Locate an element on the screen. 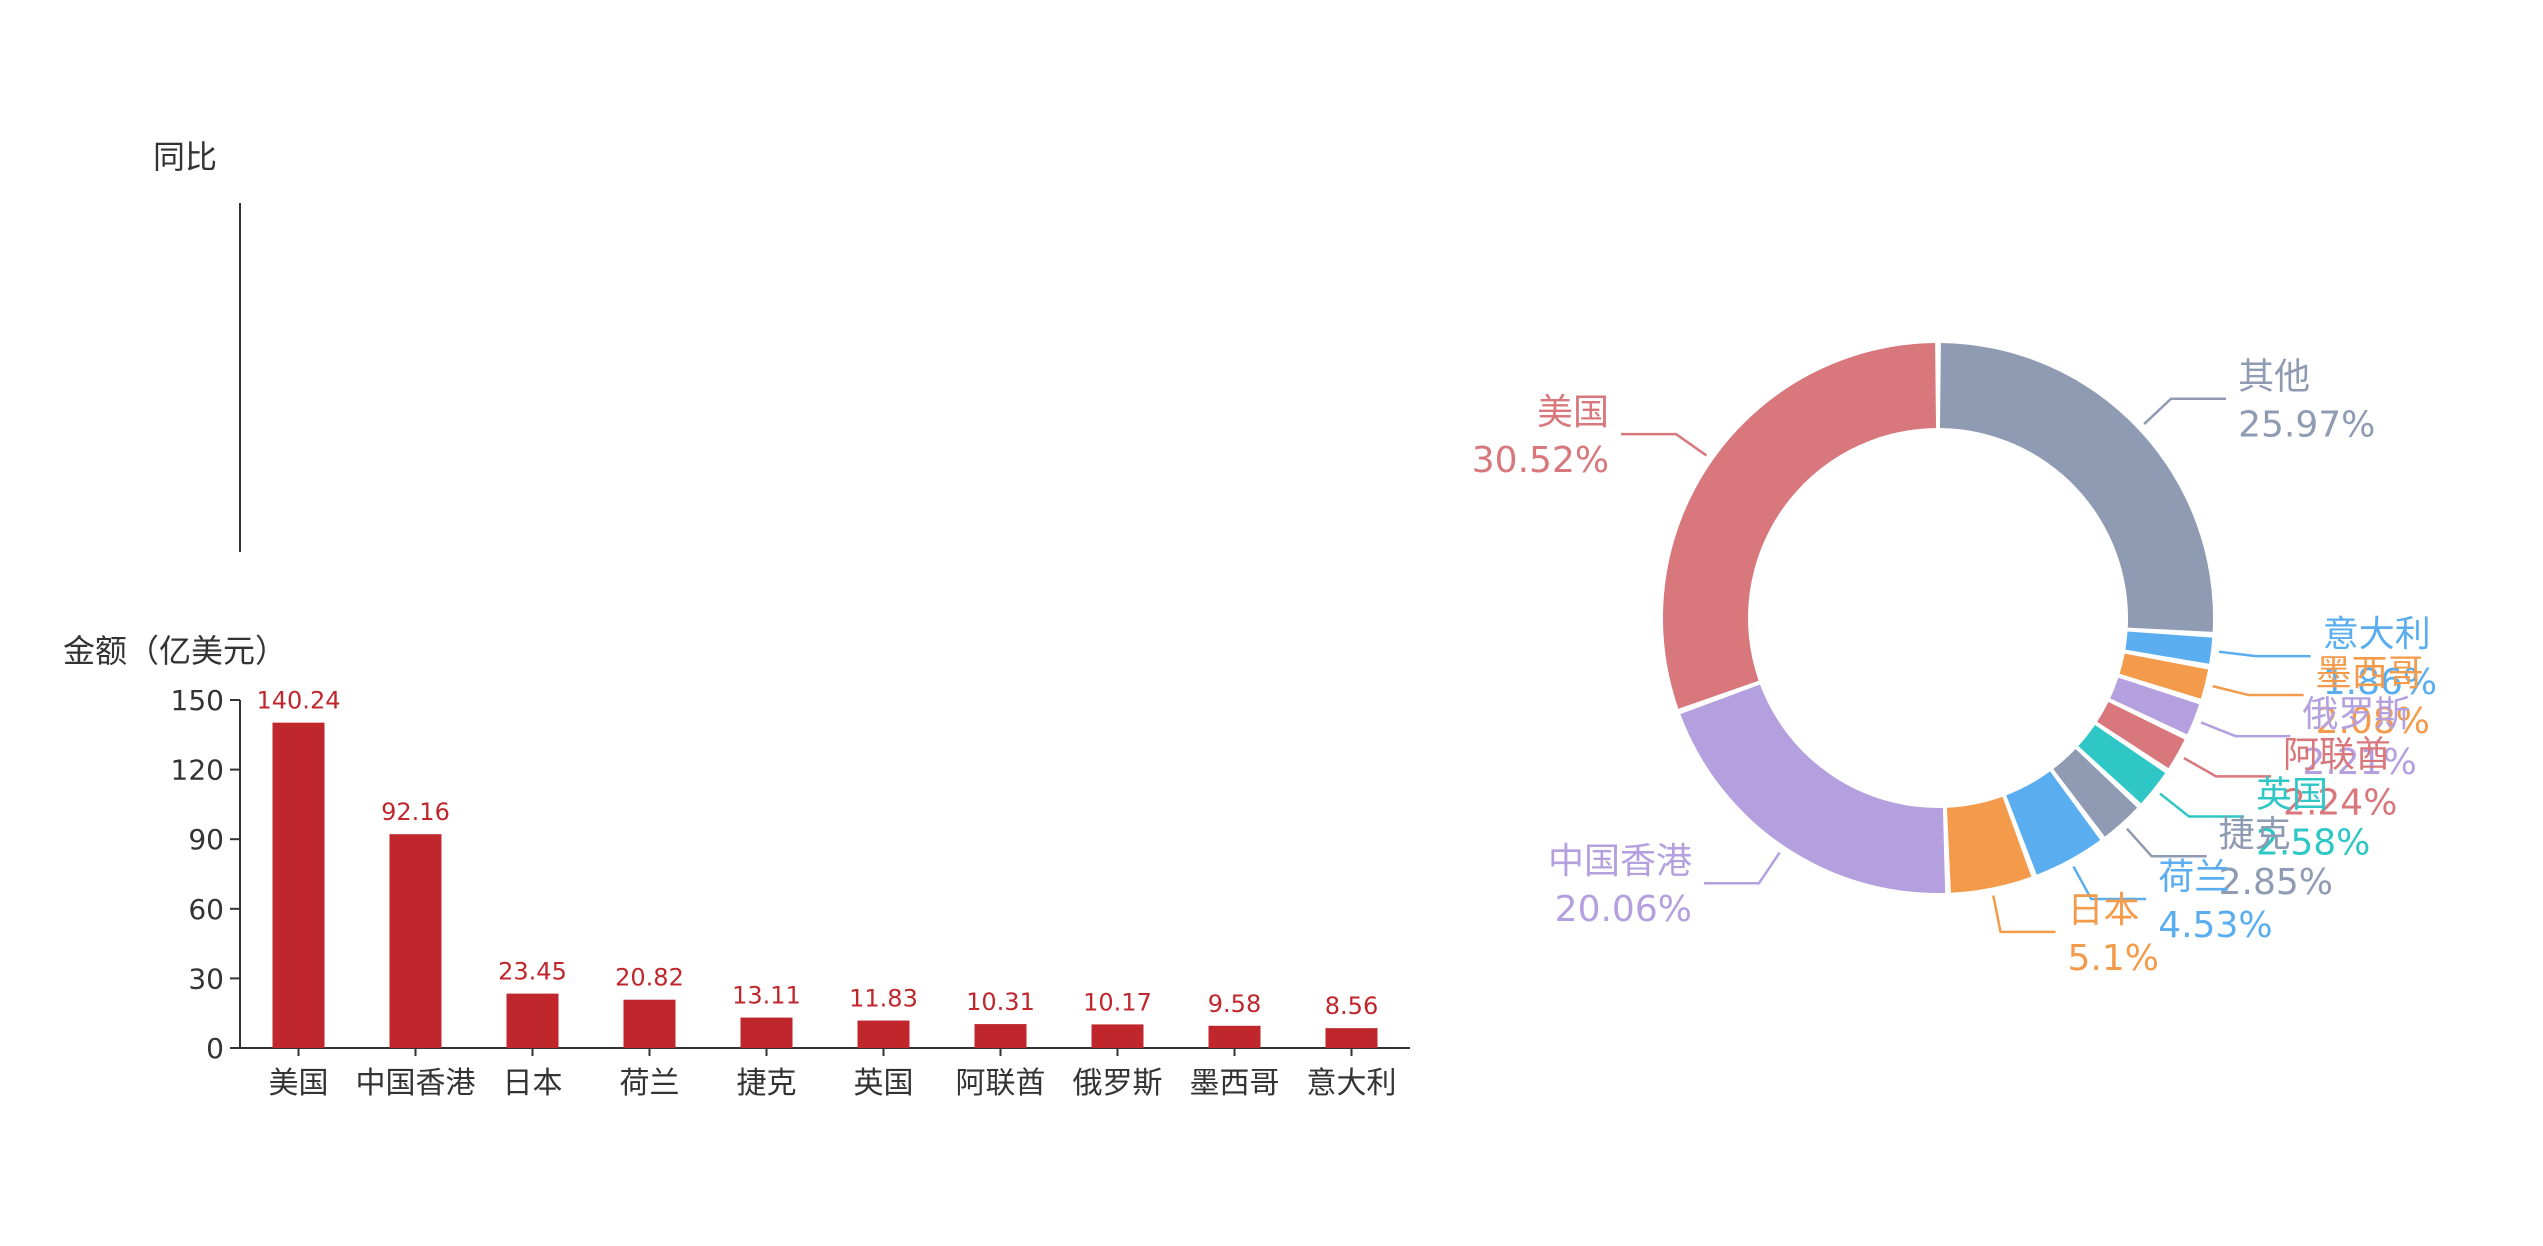  donut-slice-percent: 2.58% is located at coordinates (2313, 843).